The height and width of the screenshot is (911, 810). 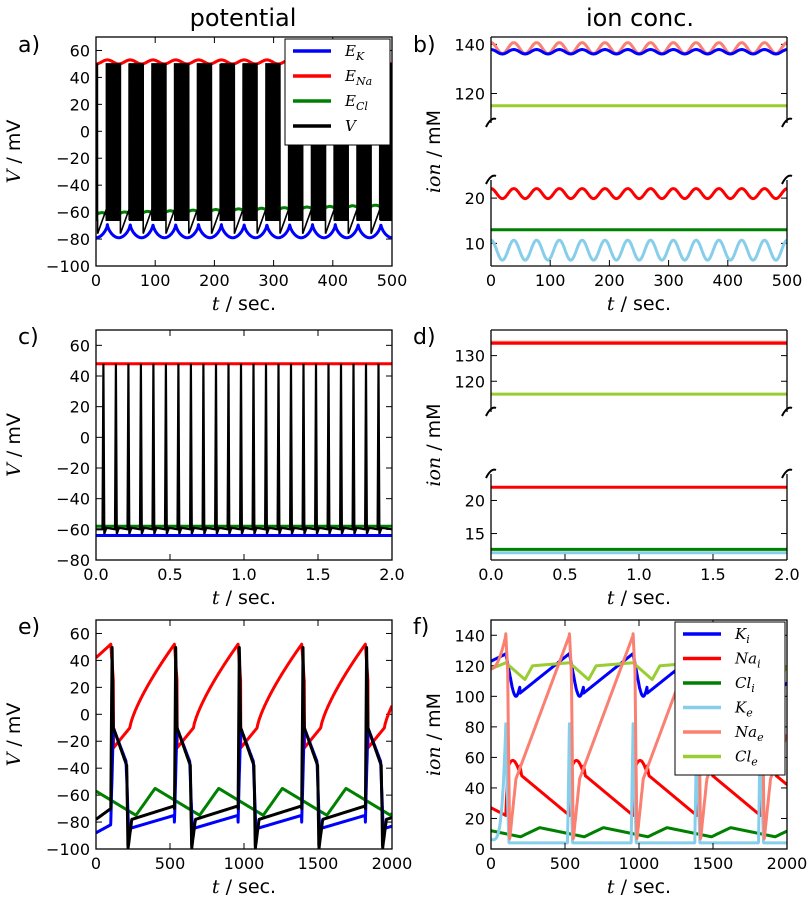 I want to click on panel-label: b), so click(x=424, y=45).